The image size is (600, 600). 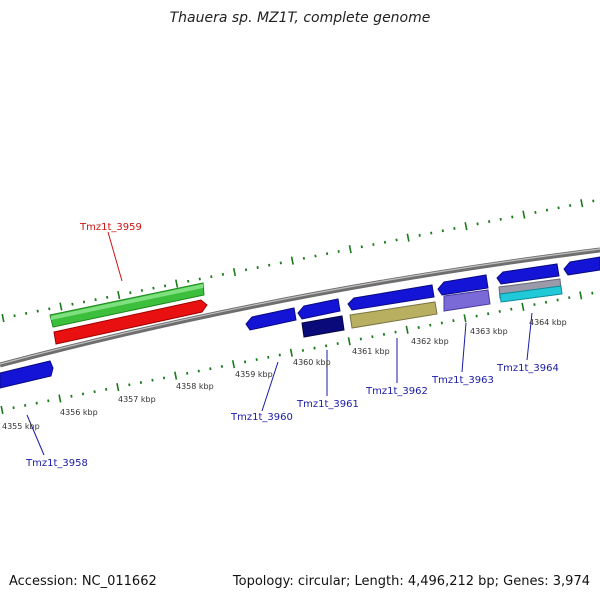 What do you see at coordinates (195, 386) in the screenshot?
I see `kbp-label-4358: 4358 kbp` at bounding box center [195, 386].